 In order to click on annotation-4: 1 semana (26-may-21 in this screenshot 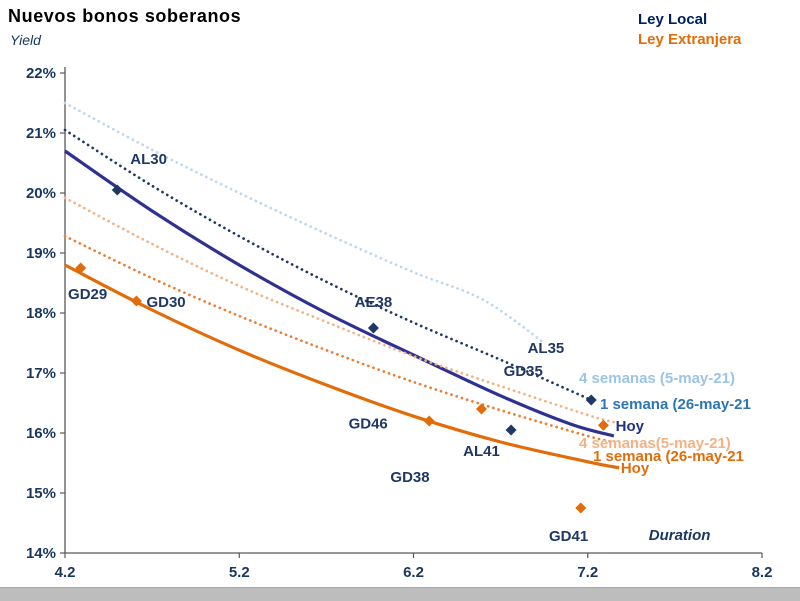, I will do `click(668, 456)`.